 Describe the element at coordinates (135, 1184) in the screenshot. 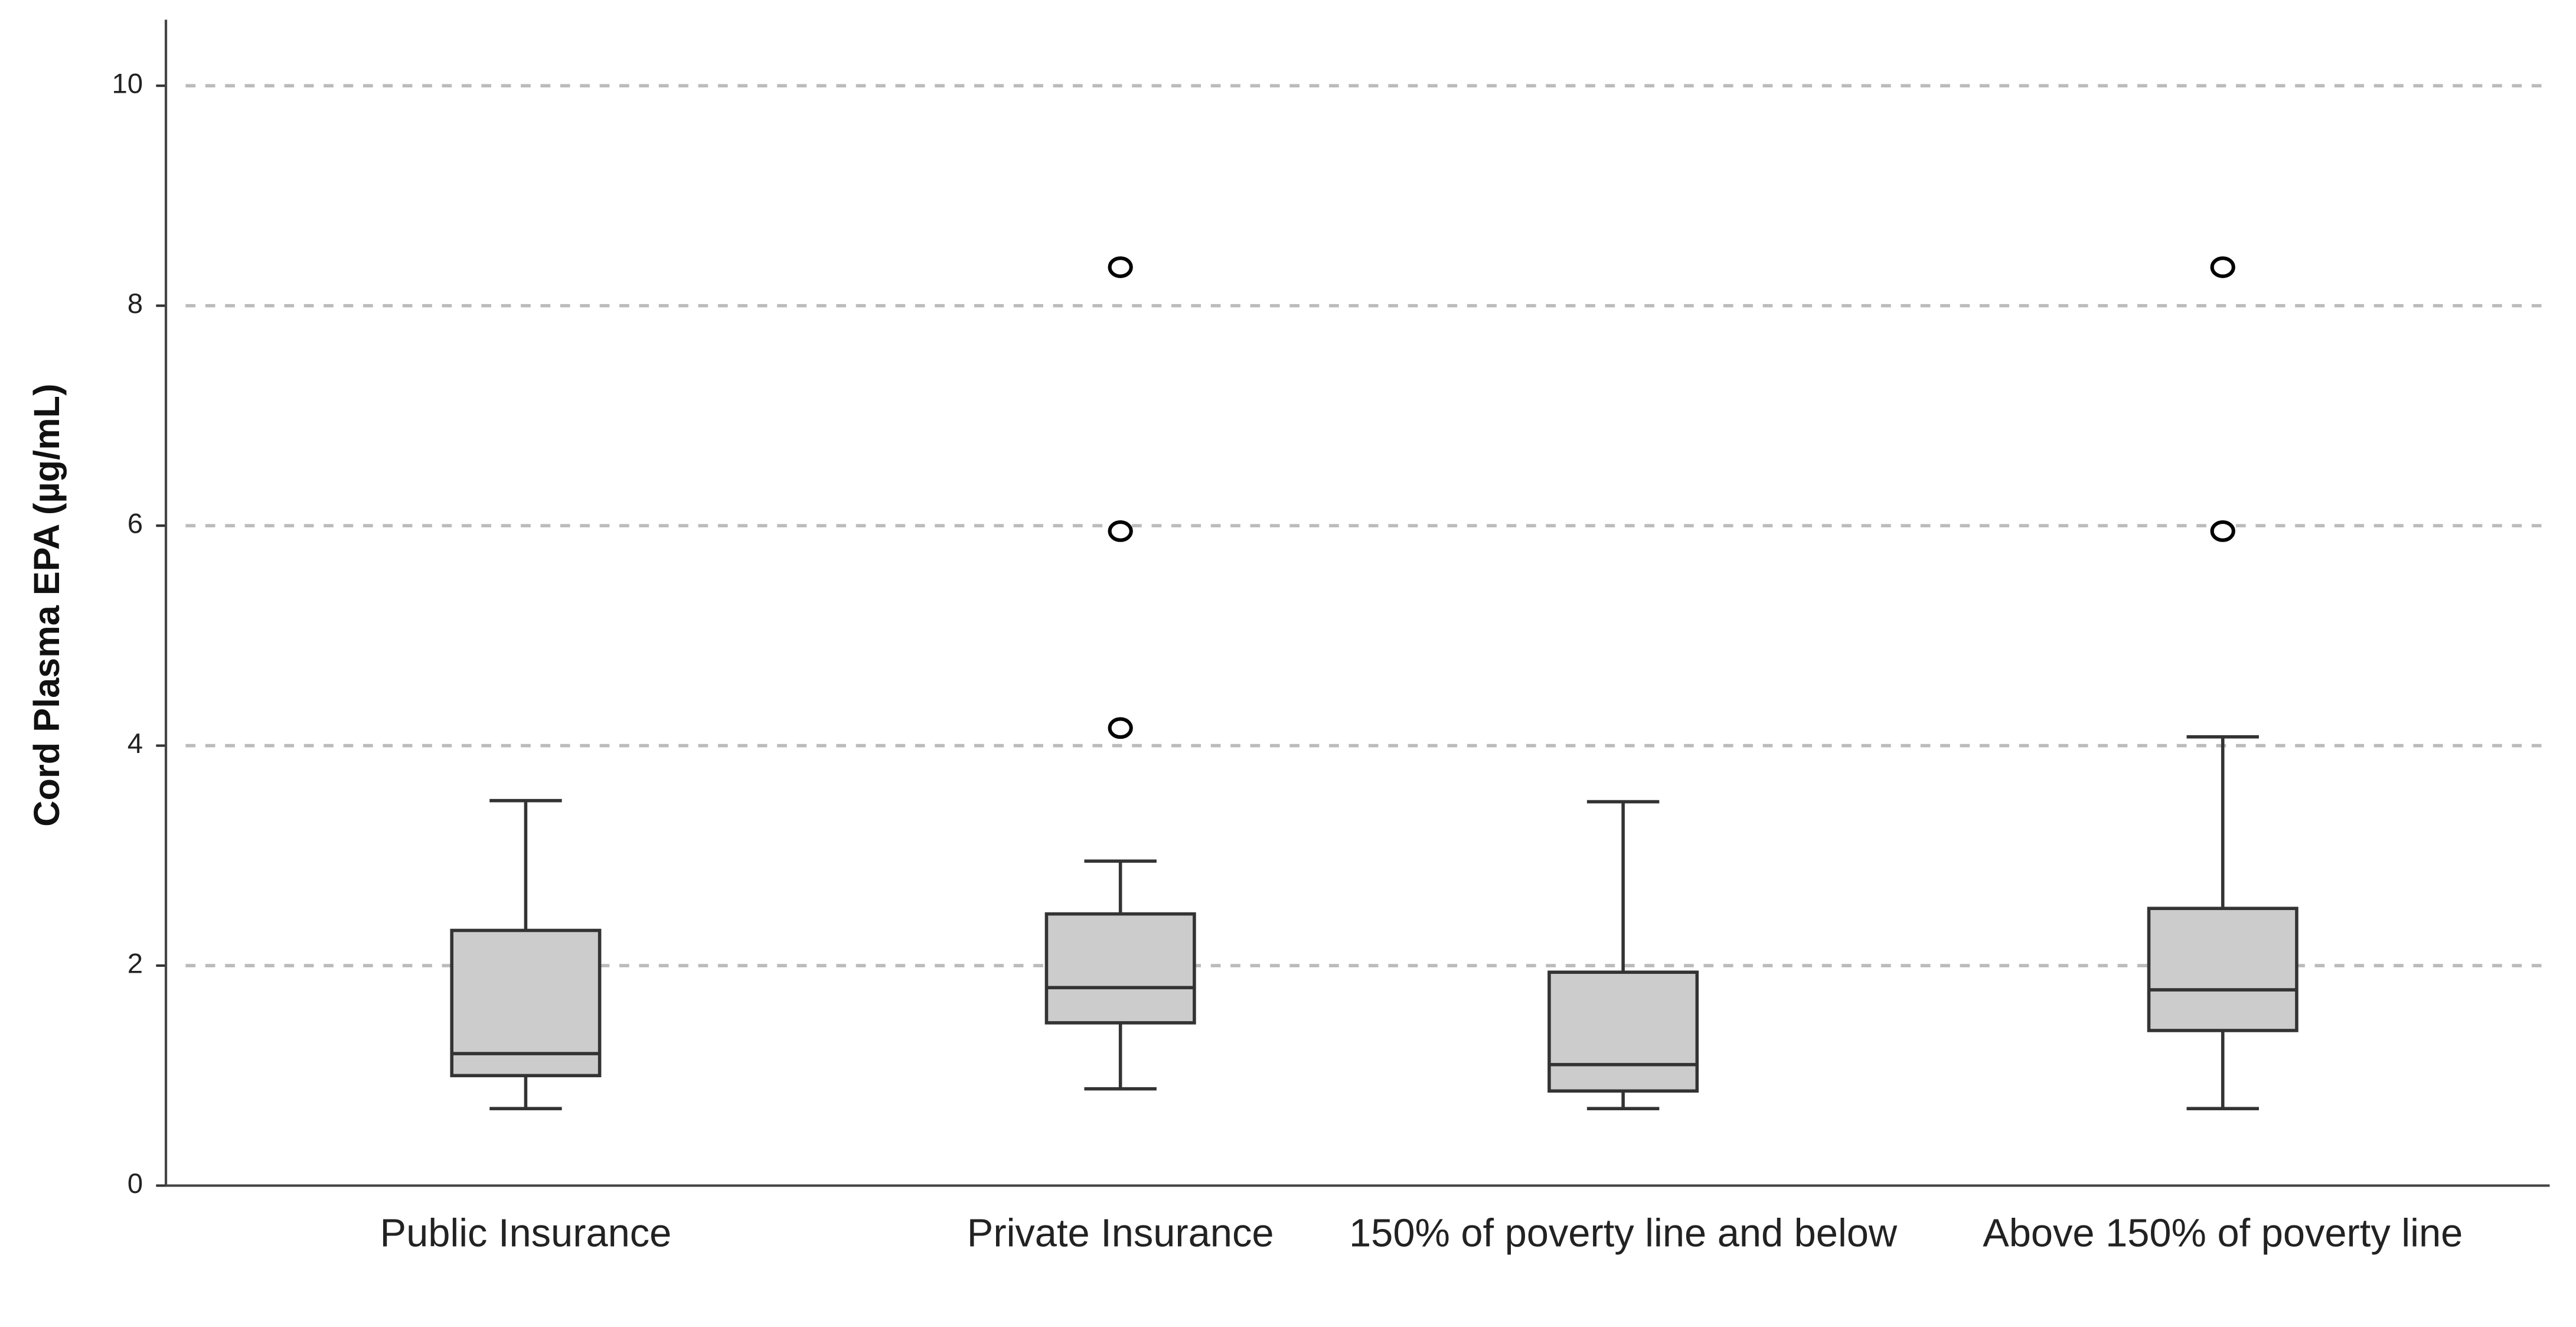

I see `y-tick-label: 0` at that location.